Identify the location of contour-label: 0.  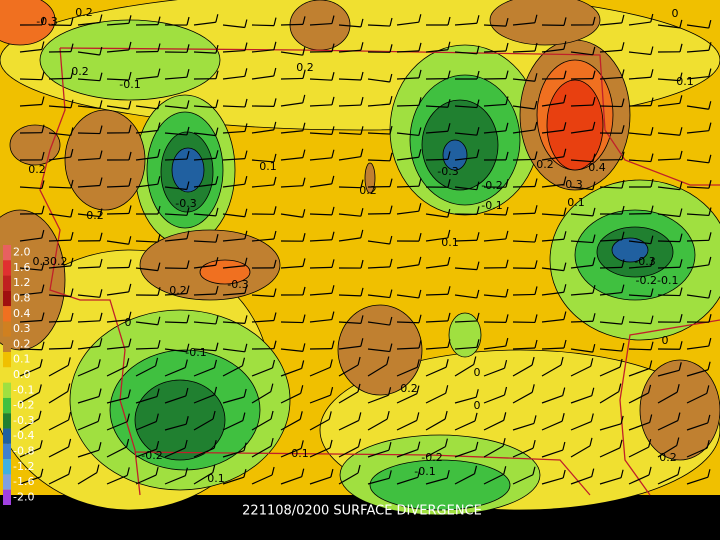
(477, 405).